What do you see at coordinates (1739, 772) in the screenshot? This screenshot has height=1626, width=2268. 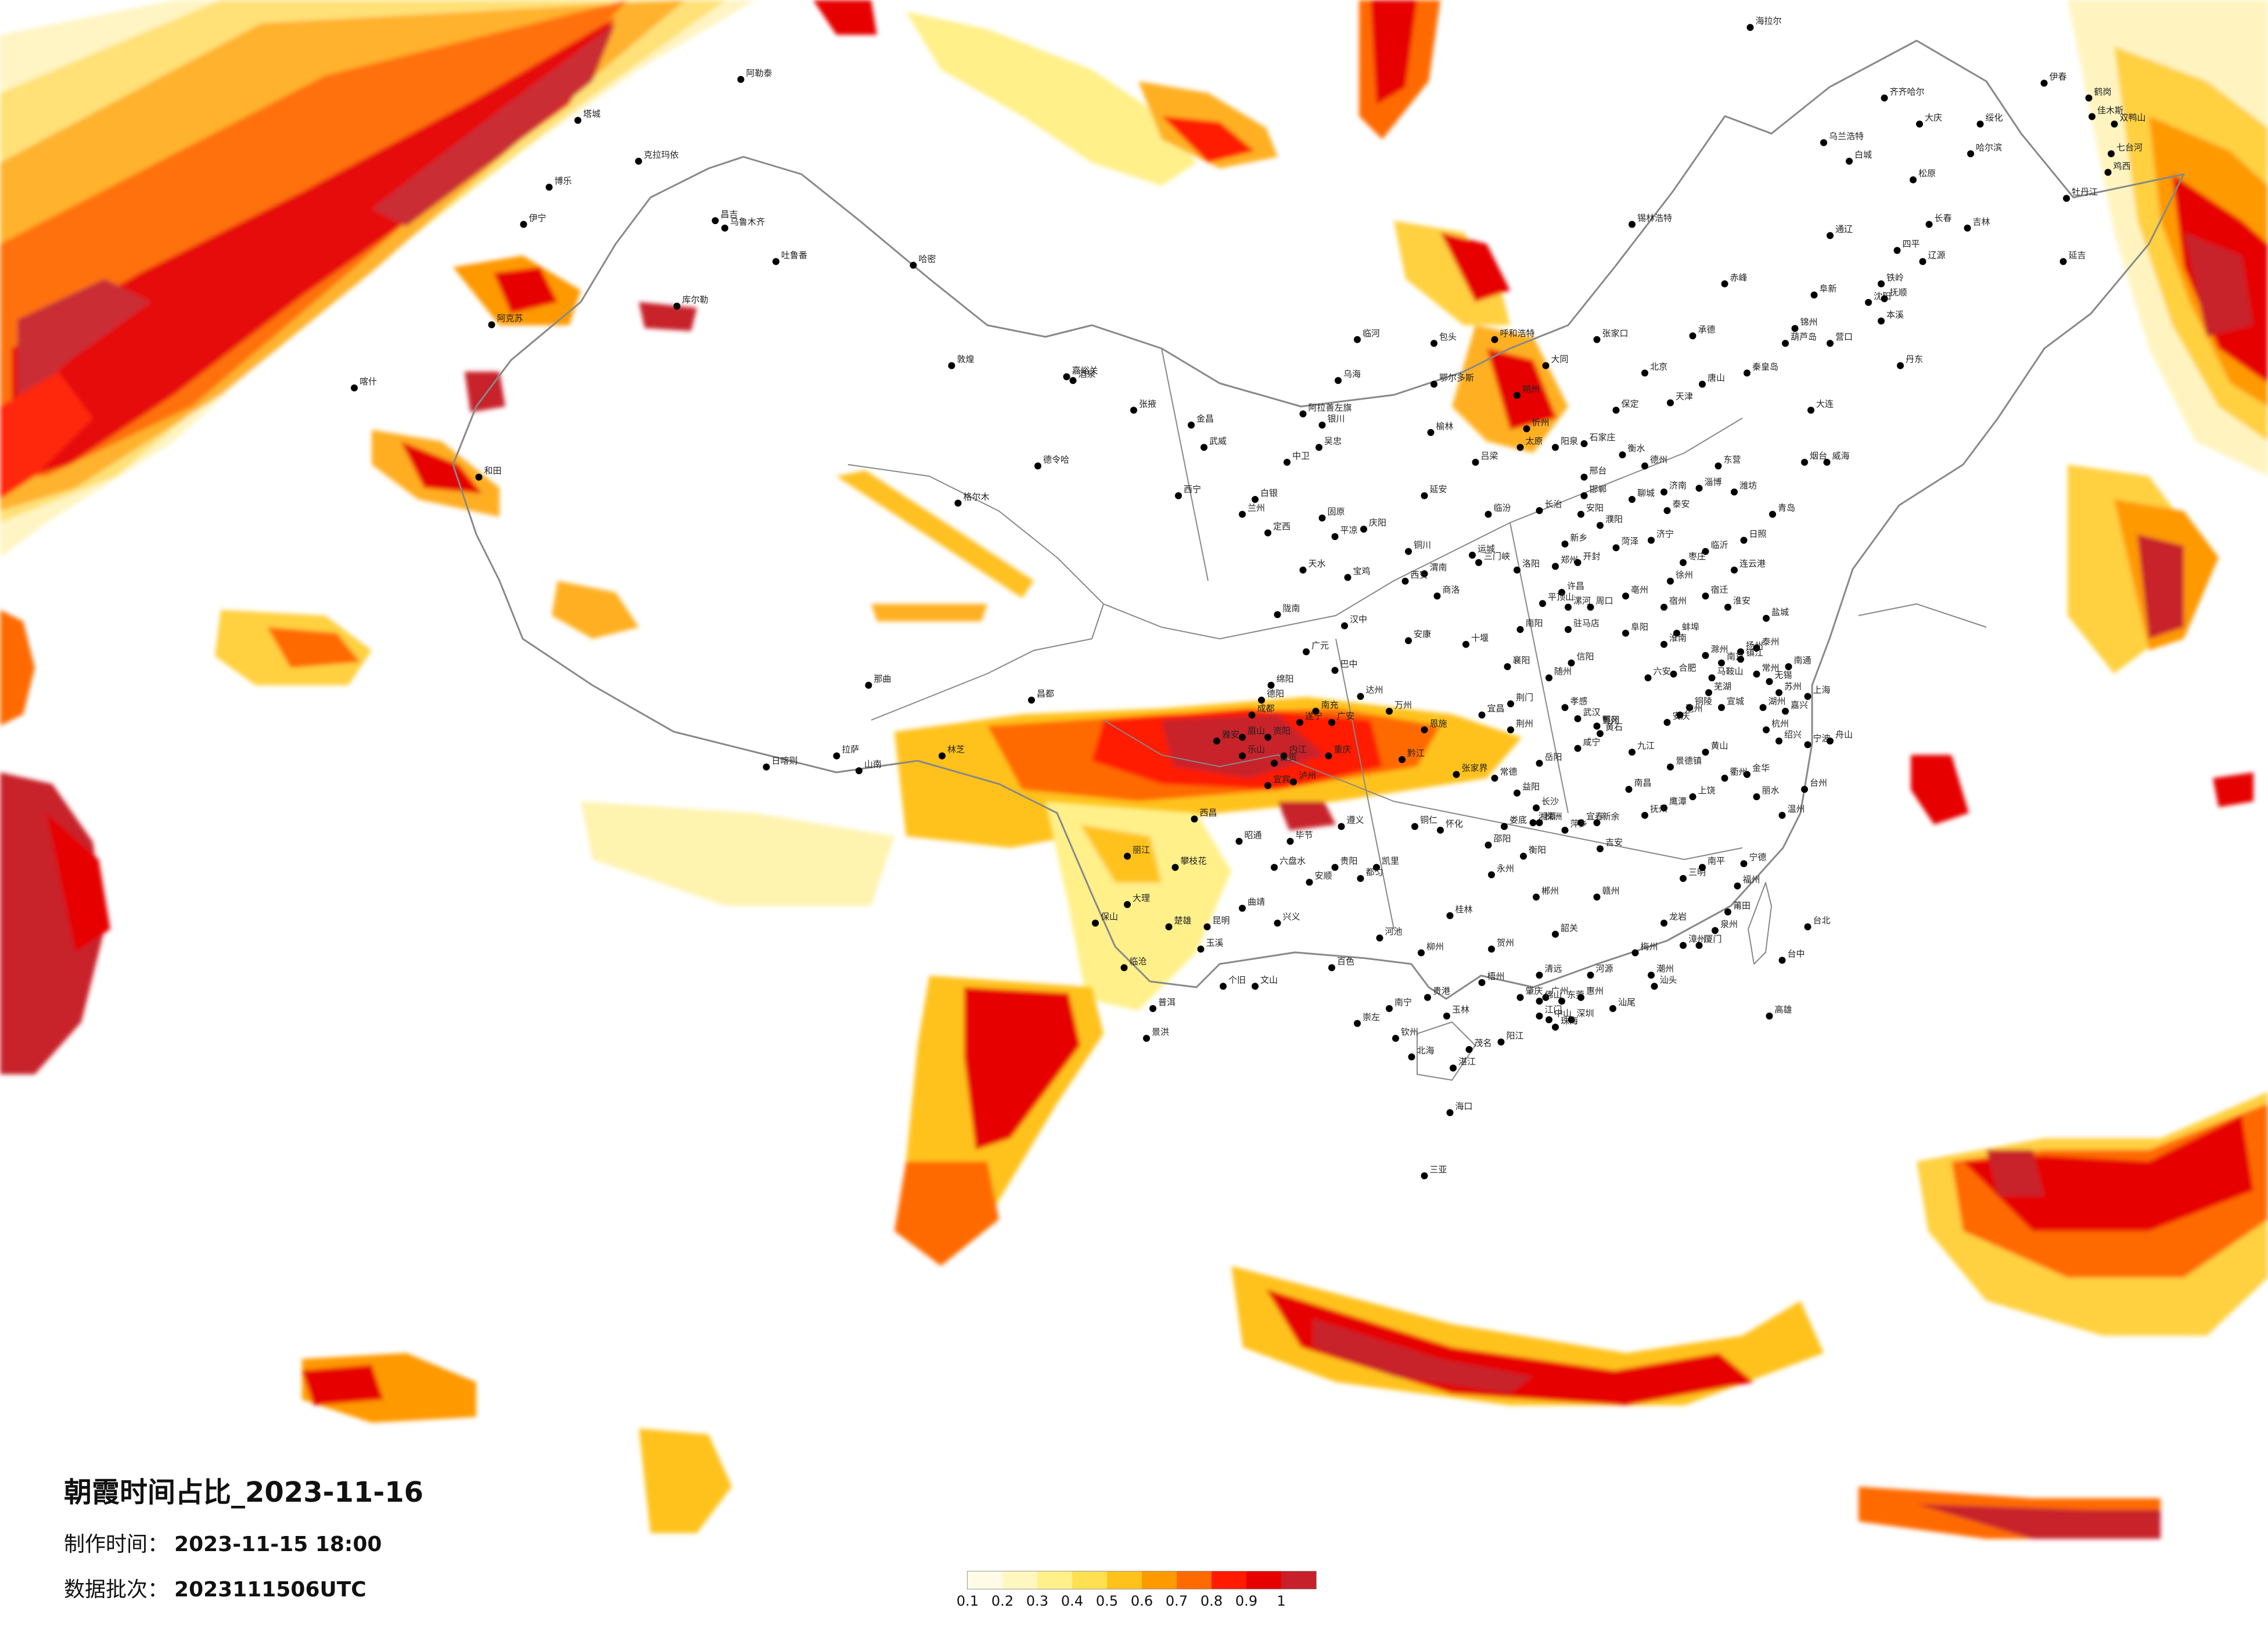 I see `city-label: 衢州` at bounding box center [1739, 772].